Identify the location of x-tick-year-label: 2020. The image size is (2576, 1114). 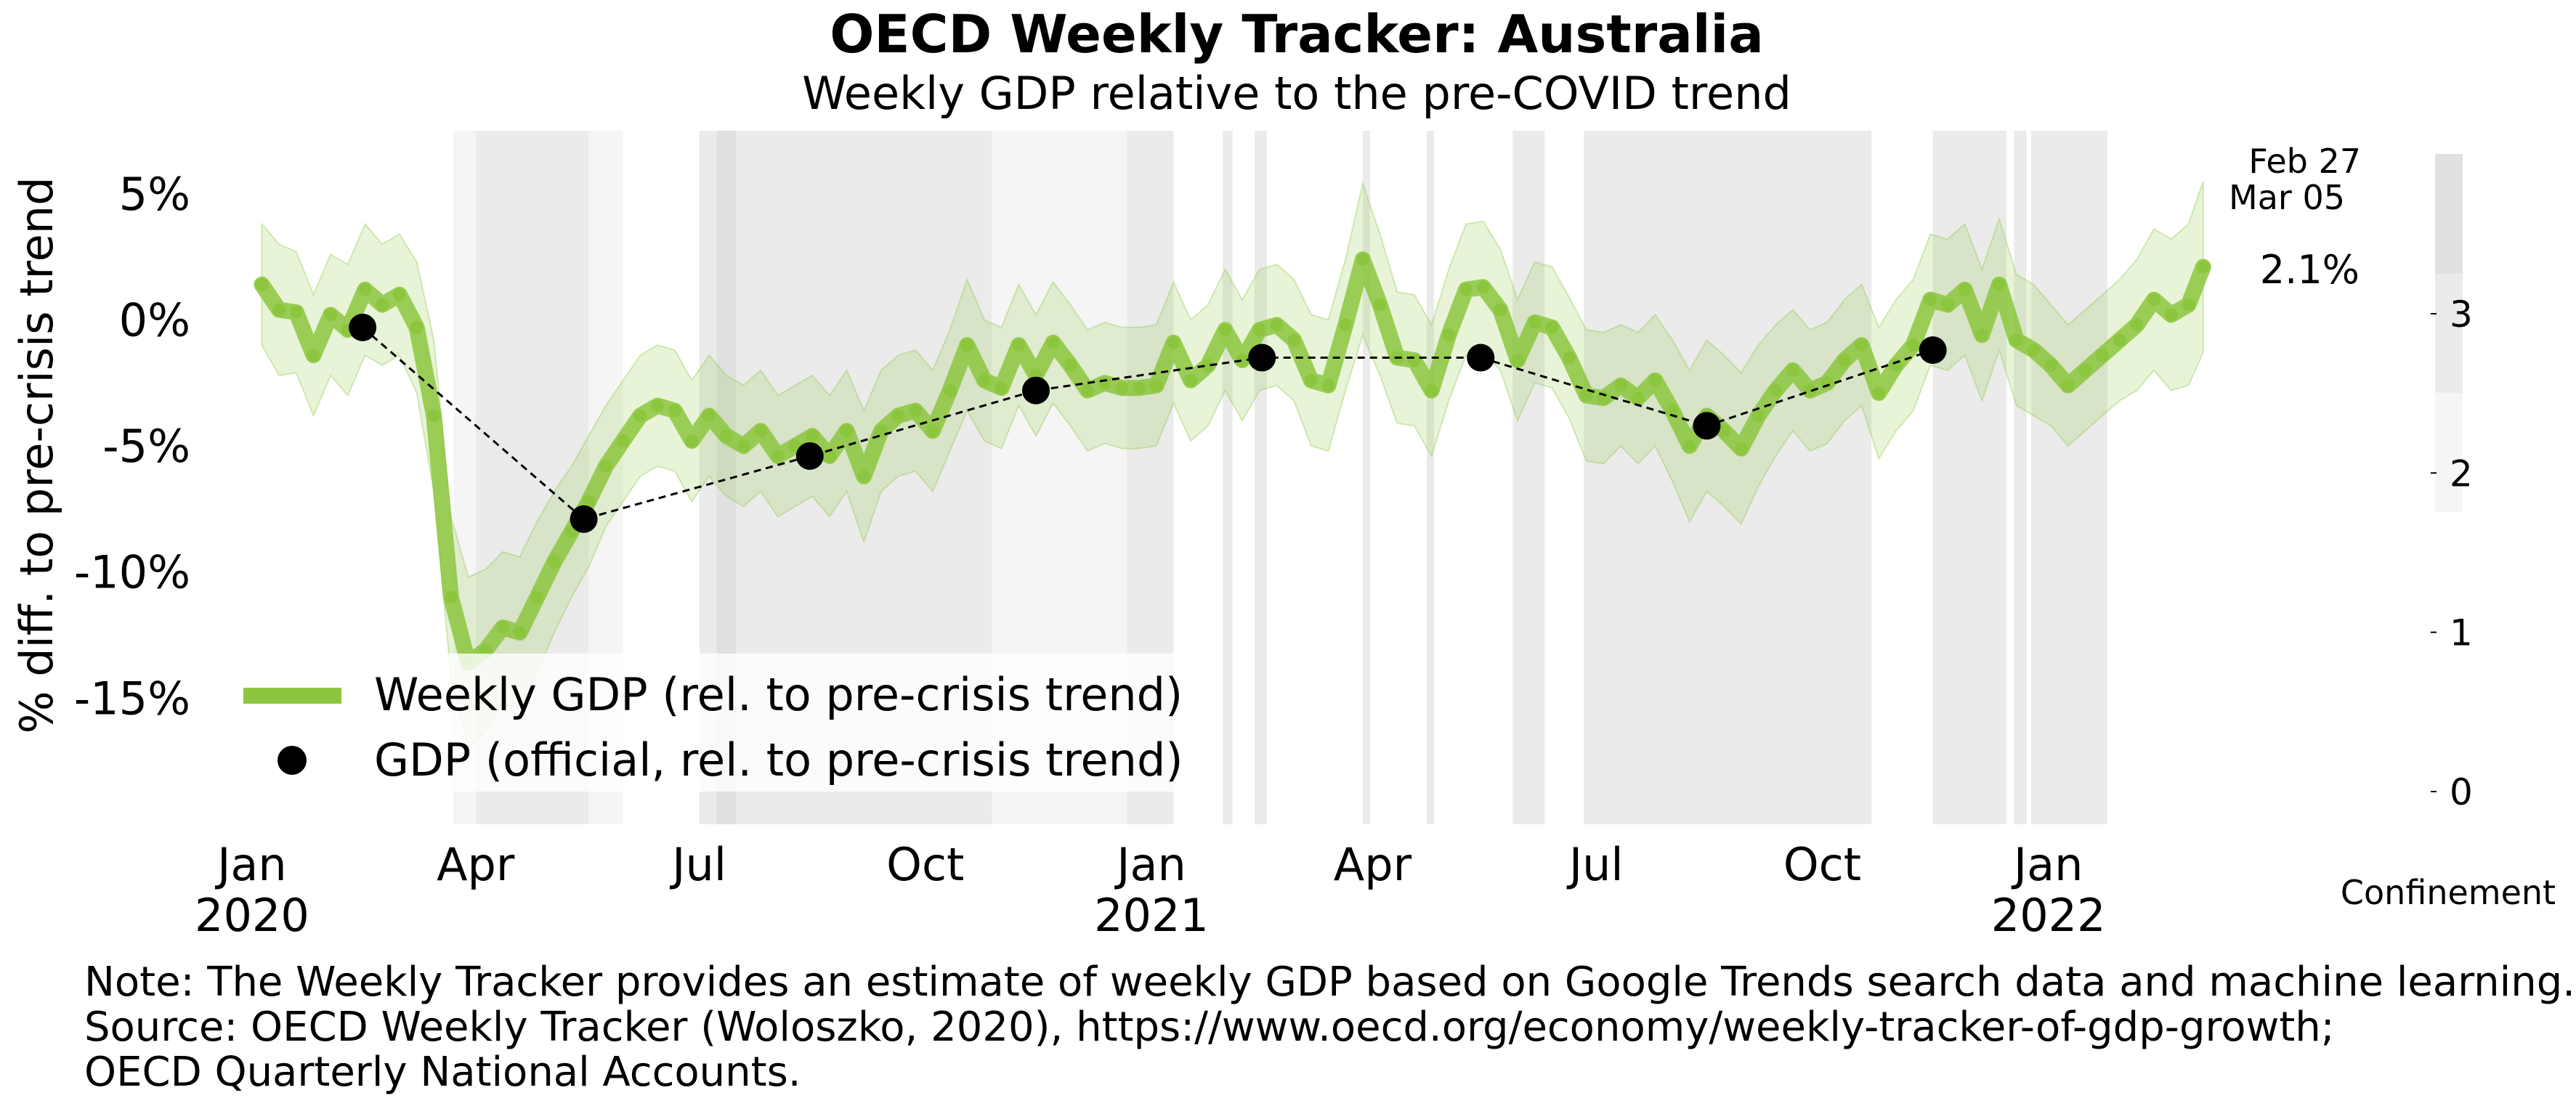
(252, 915).